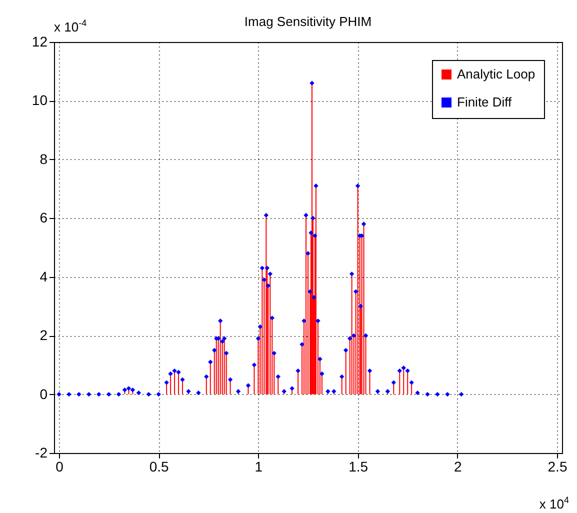 The height and width of the screenshot is (513, 577). Describe the element at coordinates (44, 394) in the screenshot. I see `y-tick-label: 0` at that location.